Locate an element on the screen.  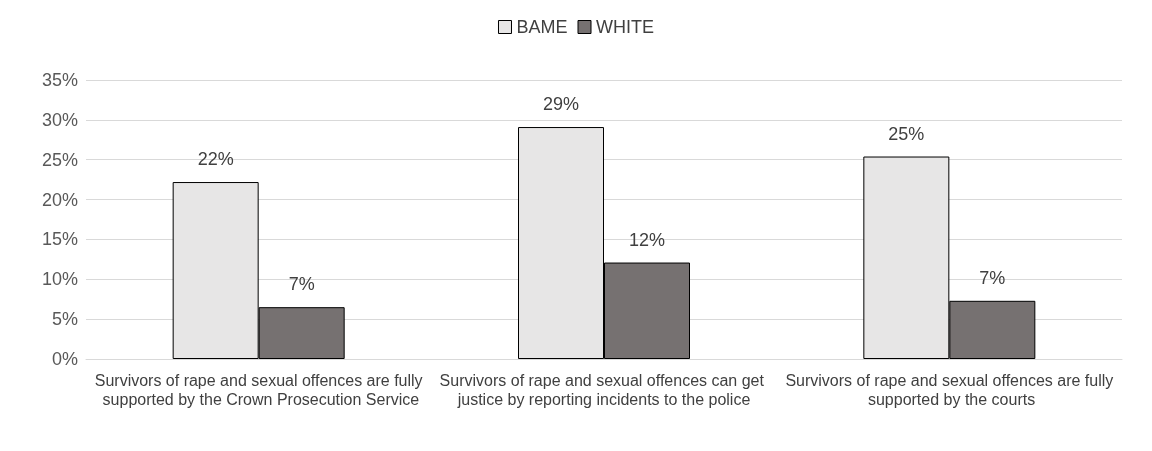
y-tick-label: 20% is located at coordinates (59, 199).